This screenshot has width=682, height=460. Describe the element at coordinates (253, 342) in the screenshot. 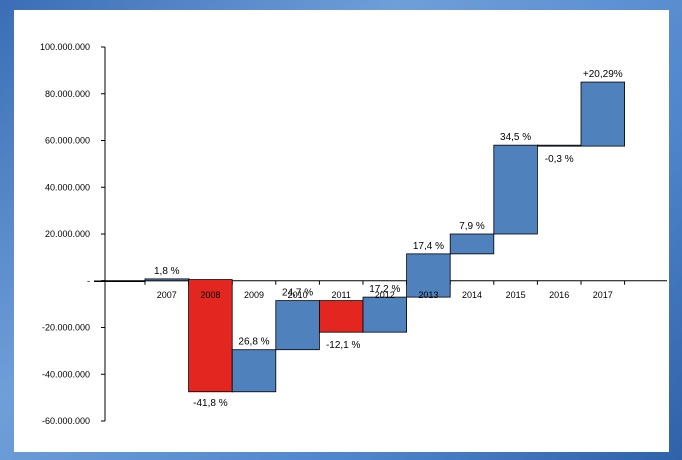

I see `data-label-2009: 26,8 %` at that location.